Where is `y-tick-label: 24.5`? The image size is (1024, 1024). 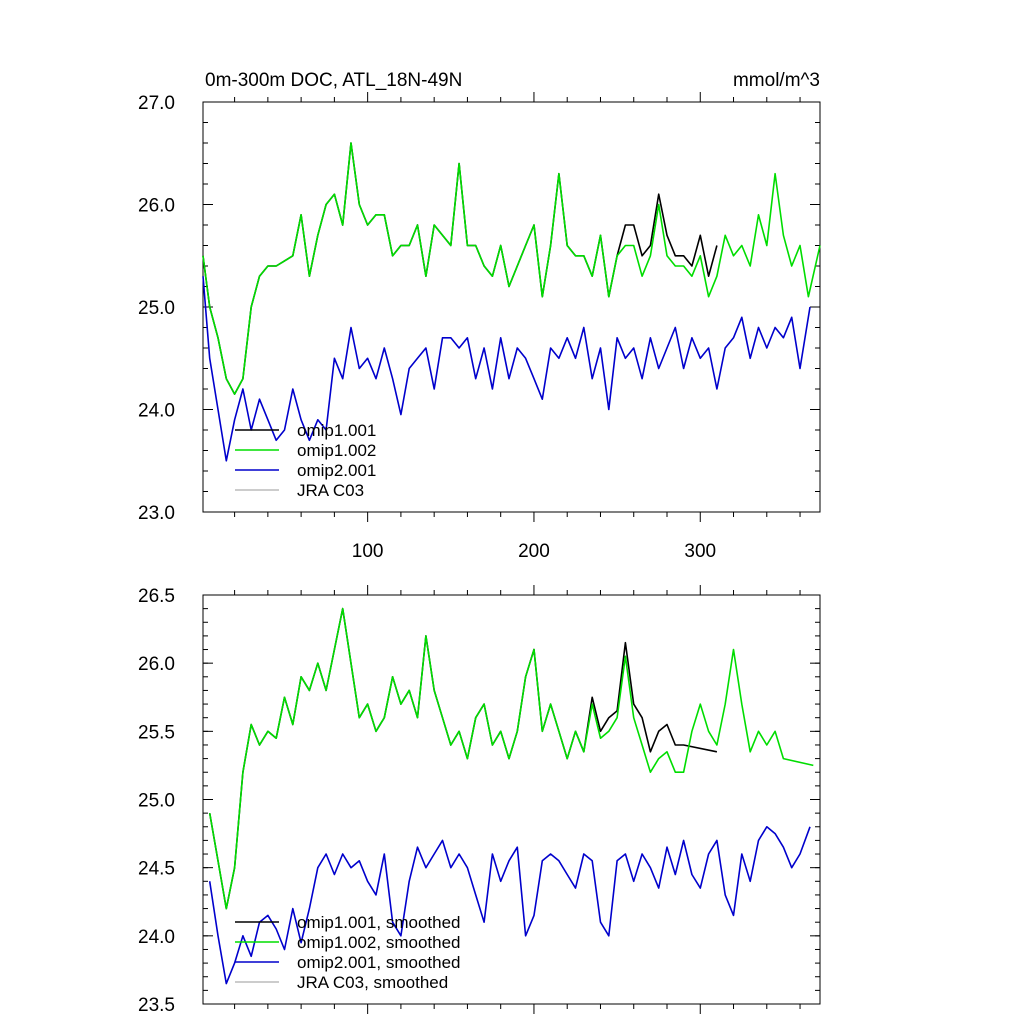 y-tick-label: 24.5 is located at coordinates (156, 869).